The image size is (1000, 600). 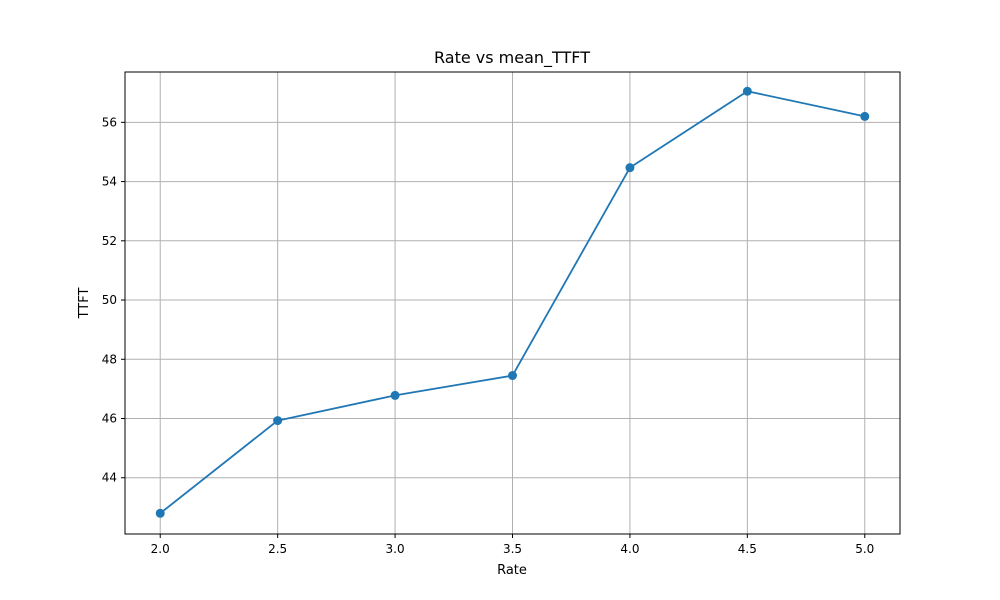 What do you see at coordinates (109, 241) in the screenshot?
I see `y-tick-label: 52` at bounding box center [109, 241].